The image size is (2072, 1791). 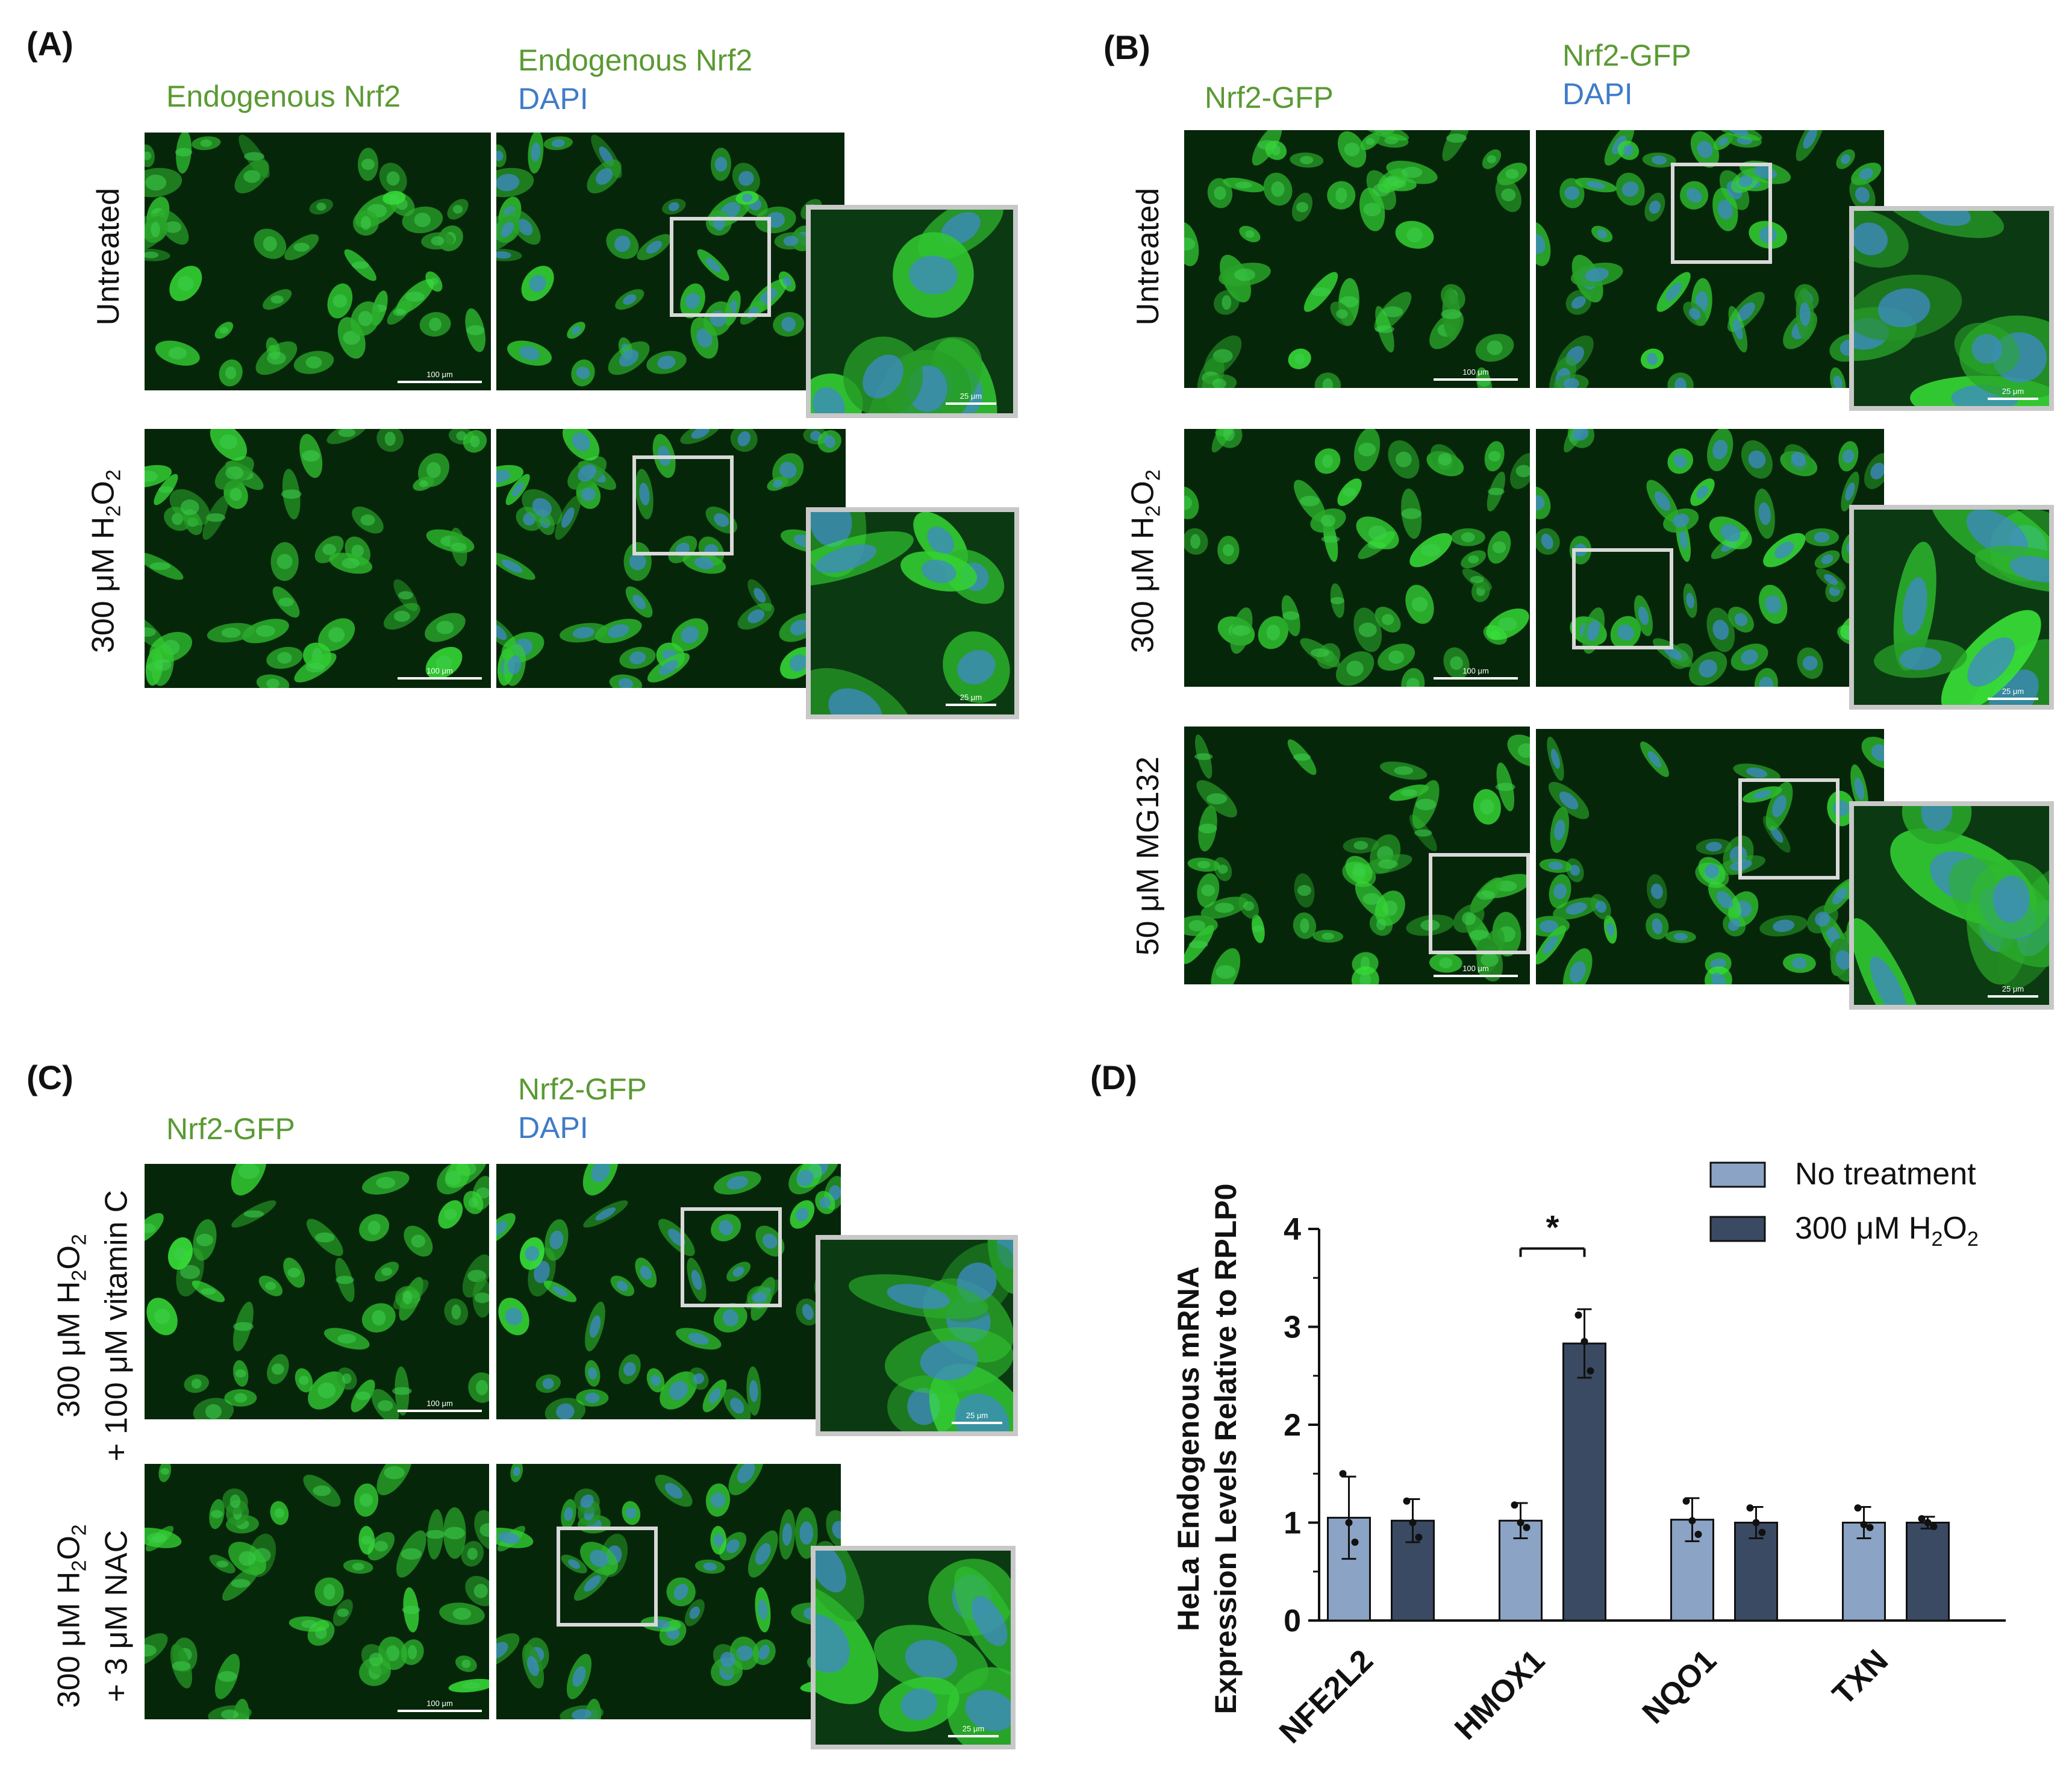 What do you see at coordinates (1737, 1174) in the screenshot?
I see `legend-swatch-no-treatment` at bounding box center [1737, 1174].